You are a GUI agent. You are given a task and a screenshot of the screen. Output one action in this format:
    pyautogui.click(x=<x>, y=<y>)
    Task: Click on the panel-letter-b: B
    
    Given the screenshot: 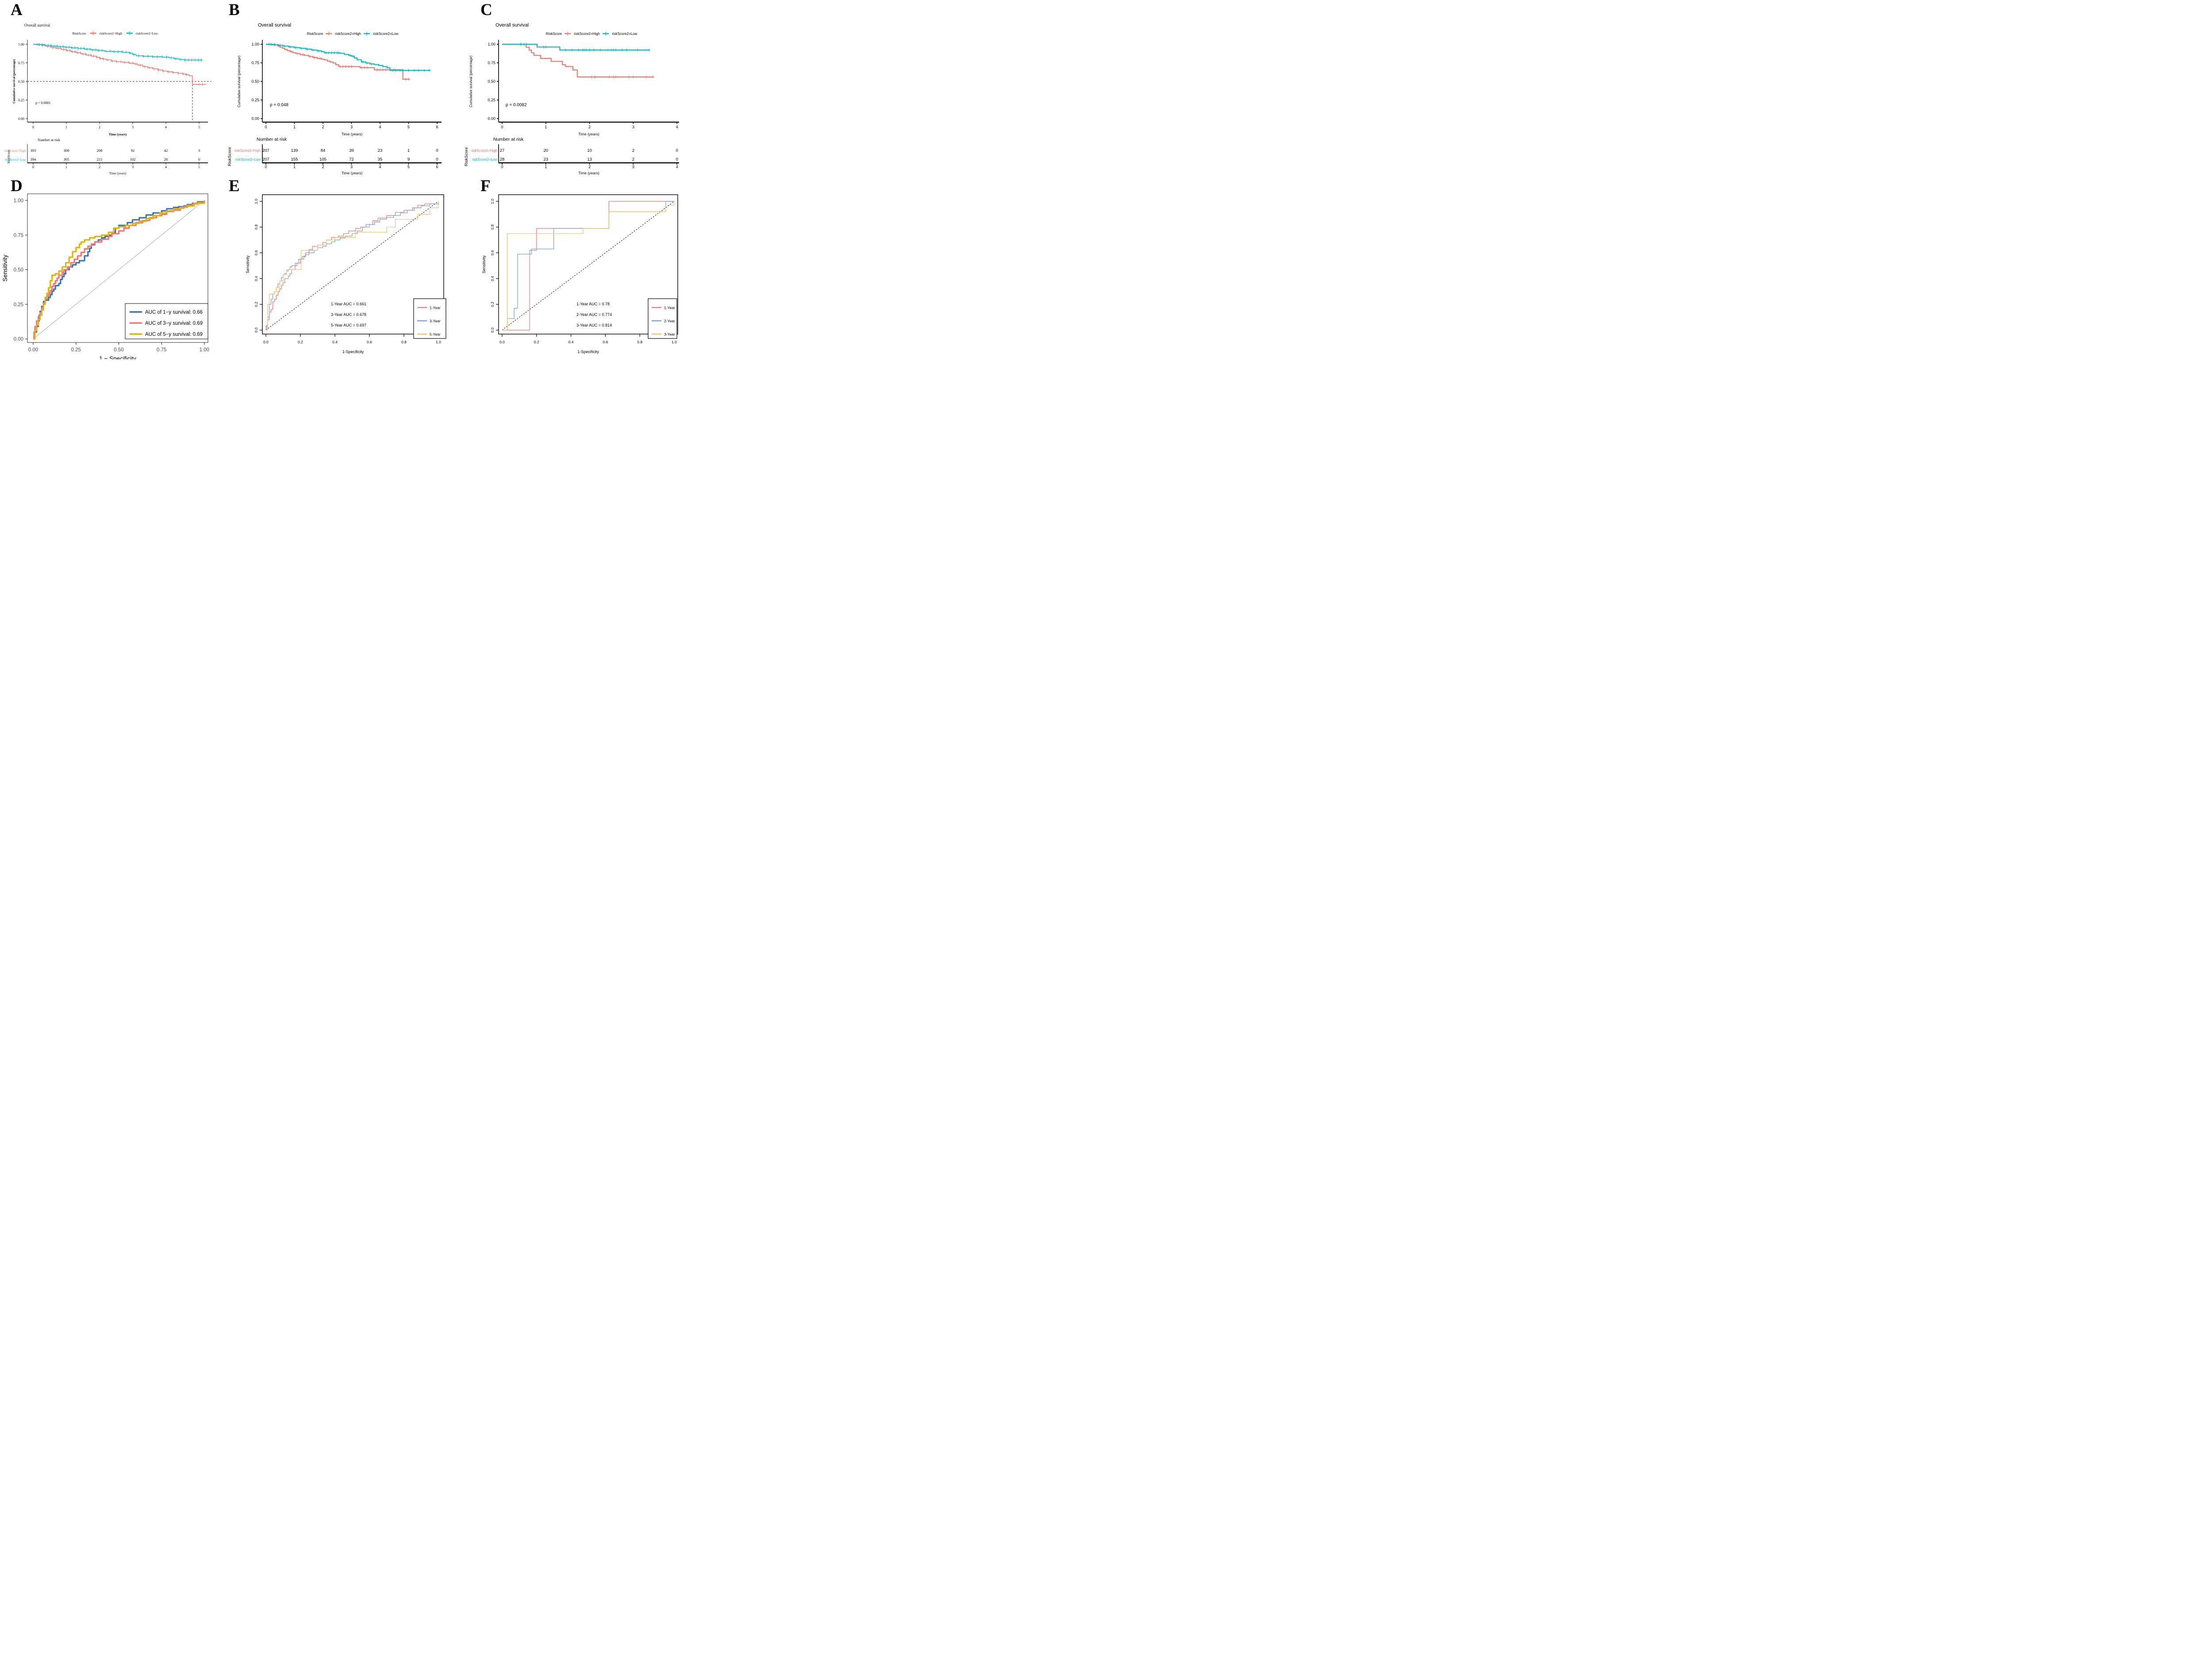 What is the action you would take?
    pyautogui.click(x=234, y=10)
    